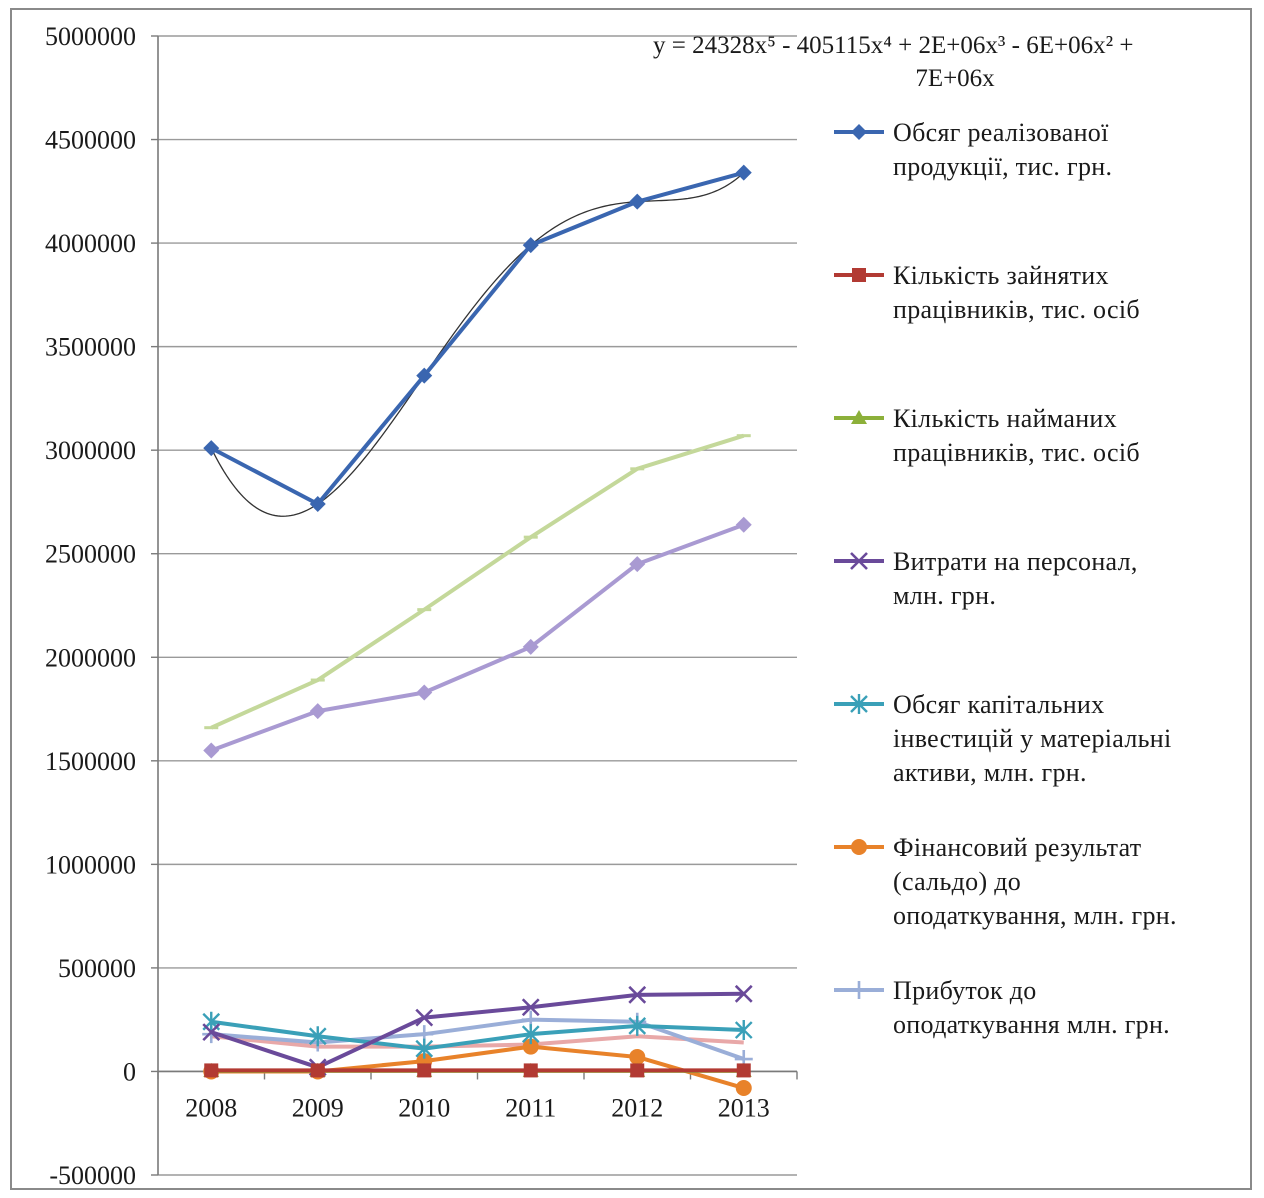 Image resolution: width=1264 pixels, height=1198 pixels. Describe the element at coordinates (637, 1107) in the screenshot. I see `x-tick-label: 2012` at that location.